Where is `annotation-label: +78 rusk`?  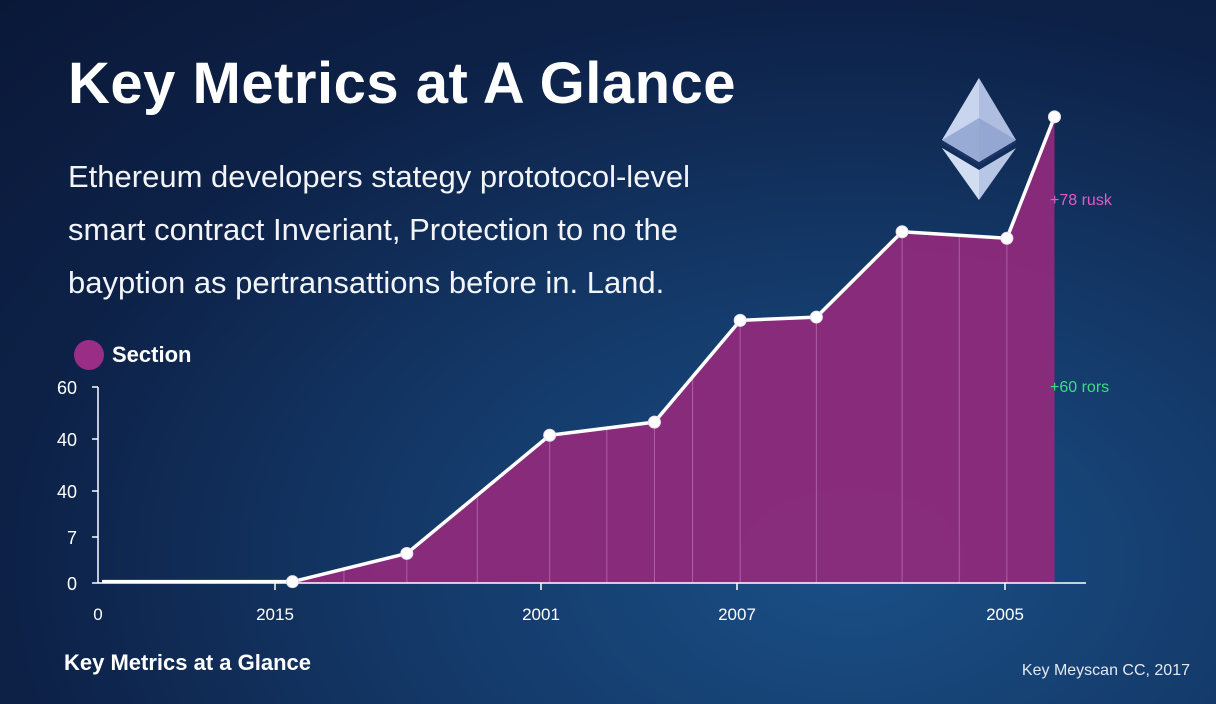 annotation-label: +78 rusk is located at coordinates (1081, 200).